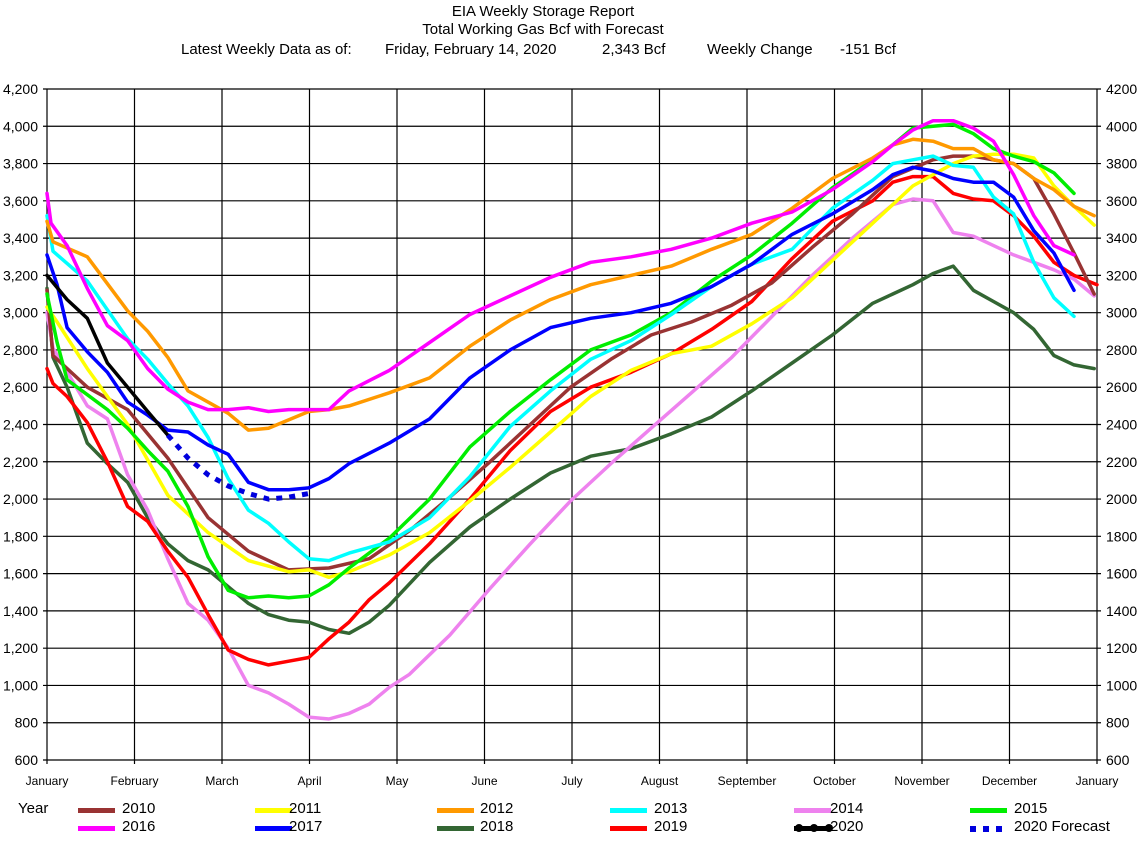 This screenshot has height=846, width=1146. Describe the element at coordinates (20, 648) in the screenshot. I see `y-tick-label-left: 1,200` at that location.